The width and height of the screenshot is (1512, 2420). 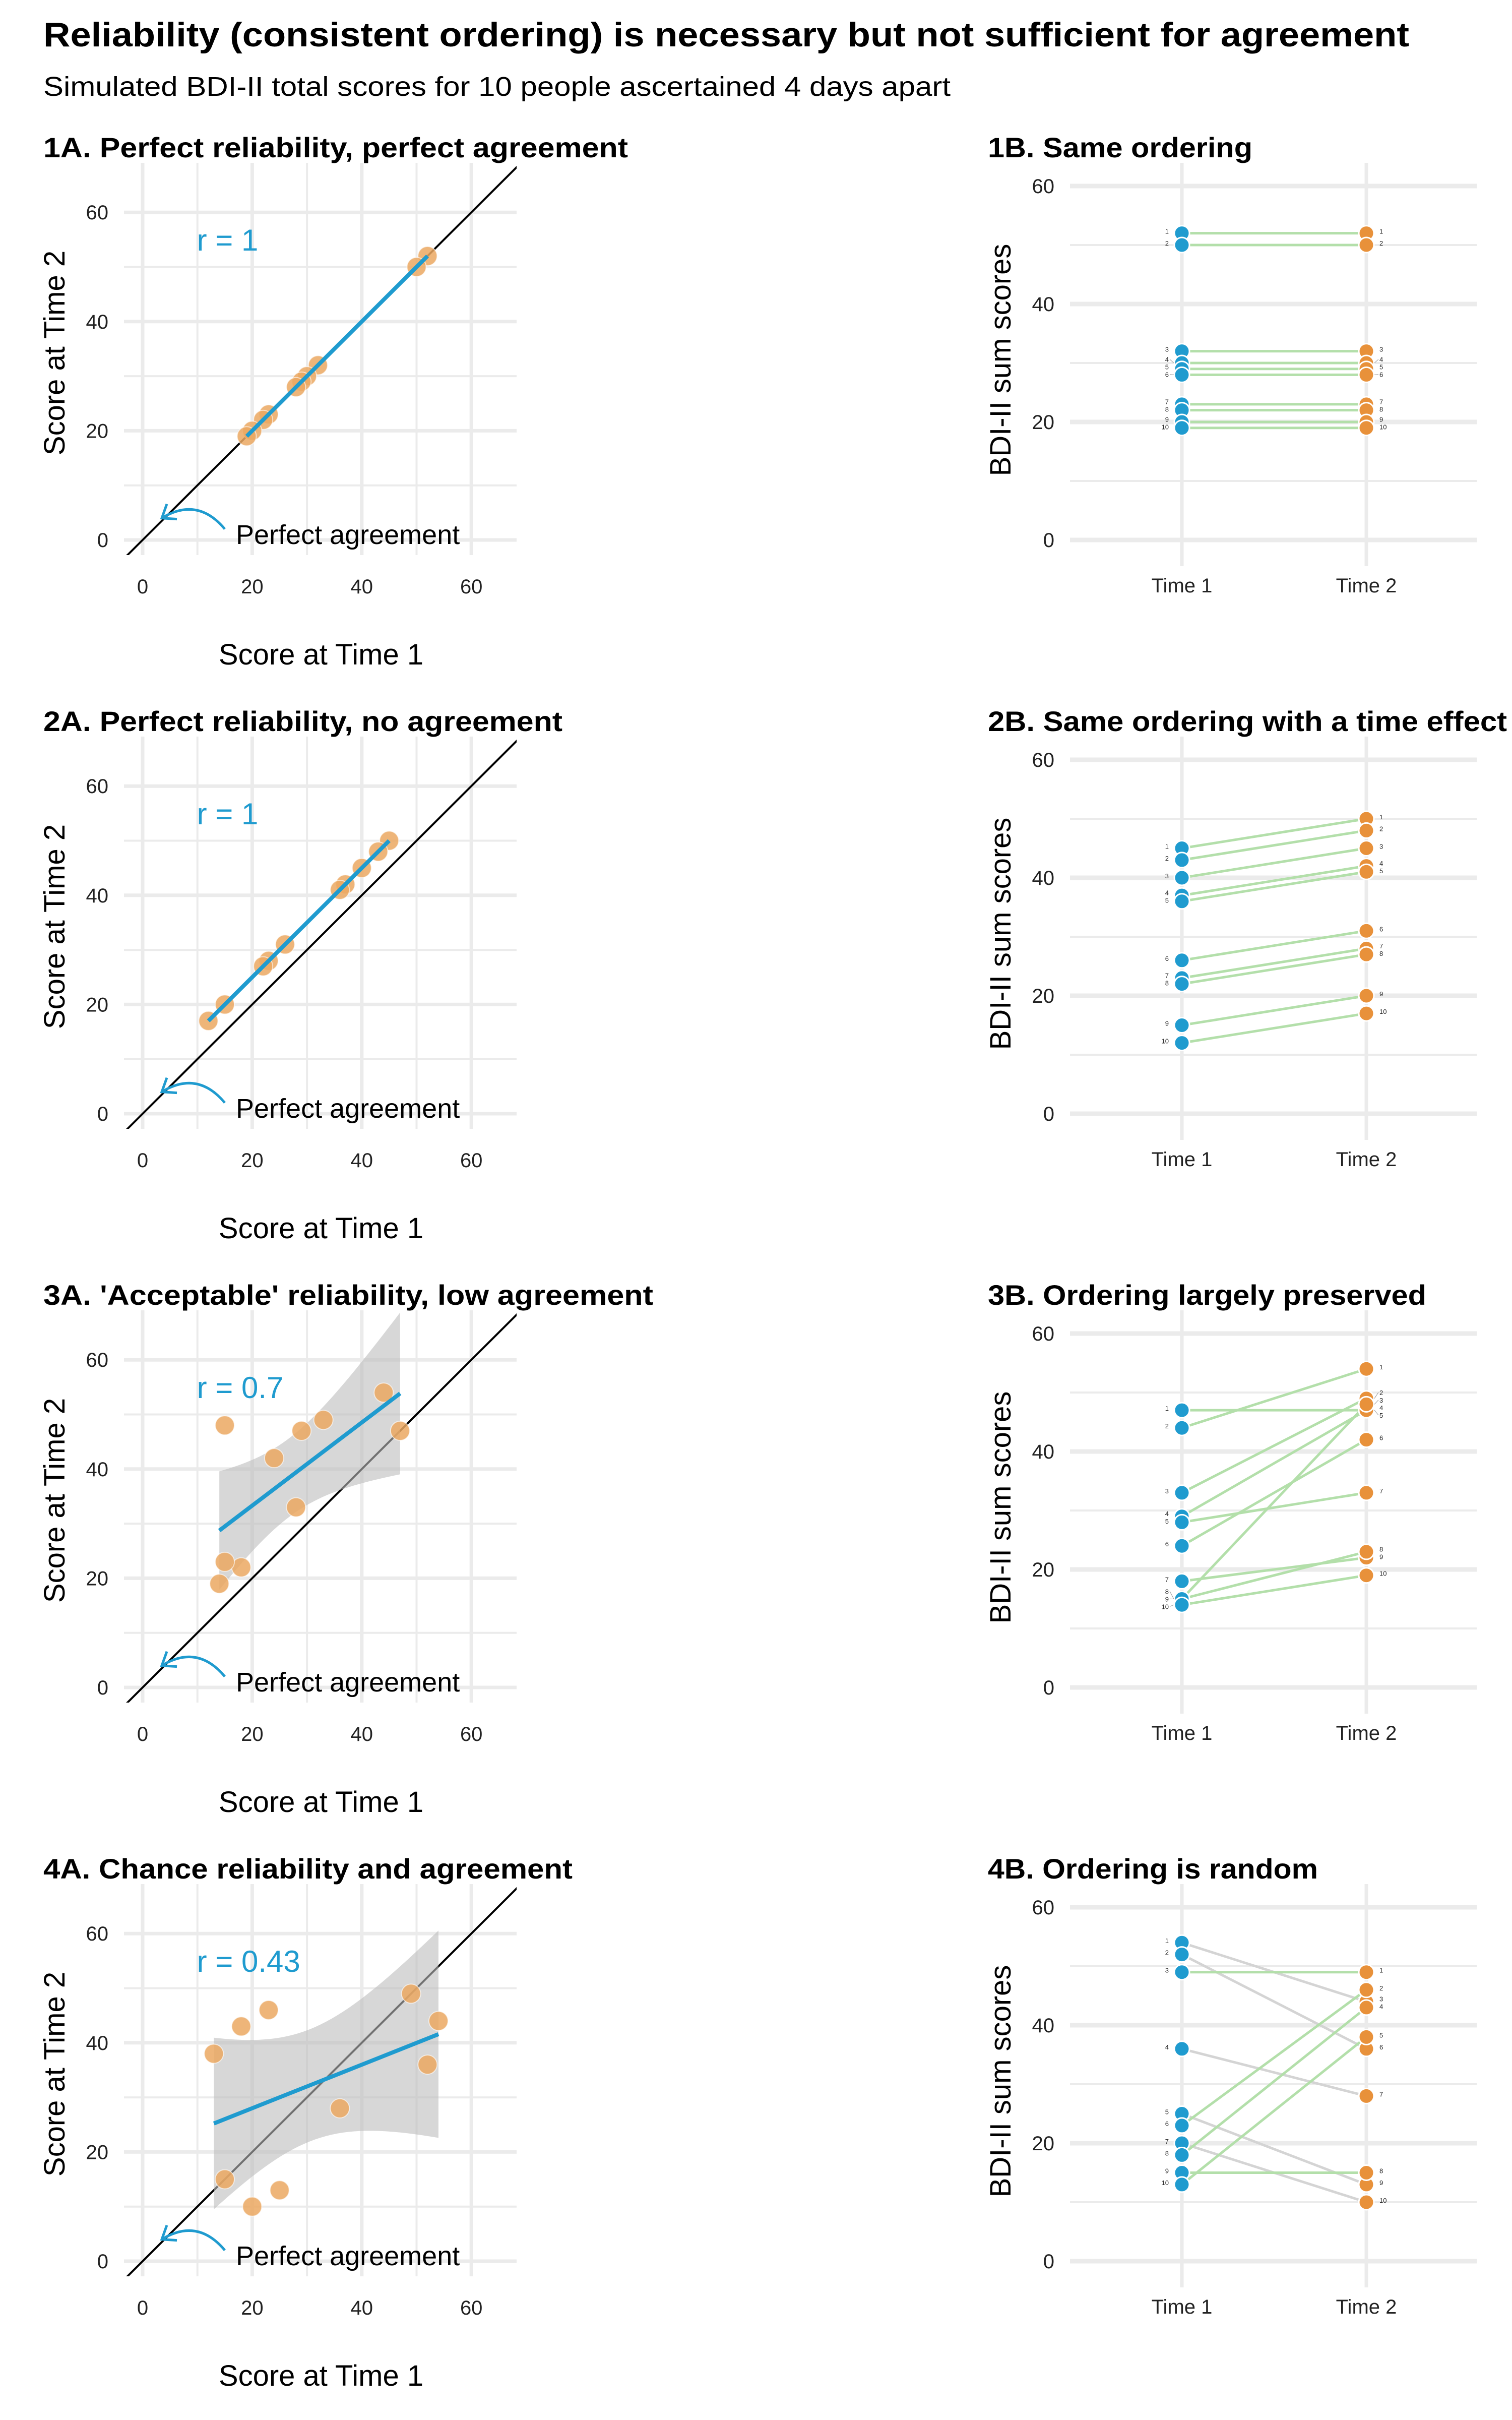 What do you see at coordinates (168, 1659) in the screenshot?
I see `arrowhead-icon` at bounding box center [168, 1659].